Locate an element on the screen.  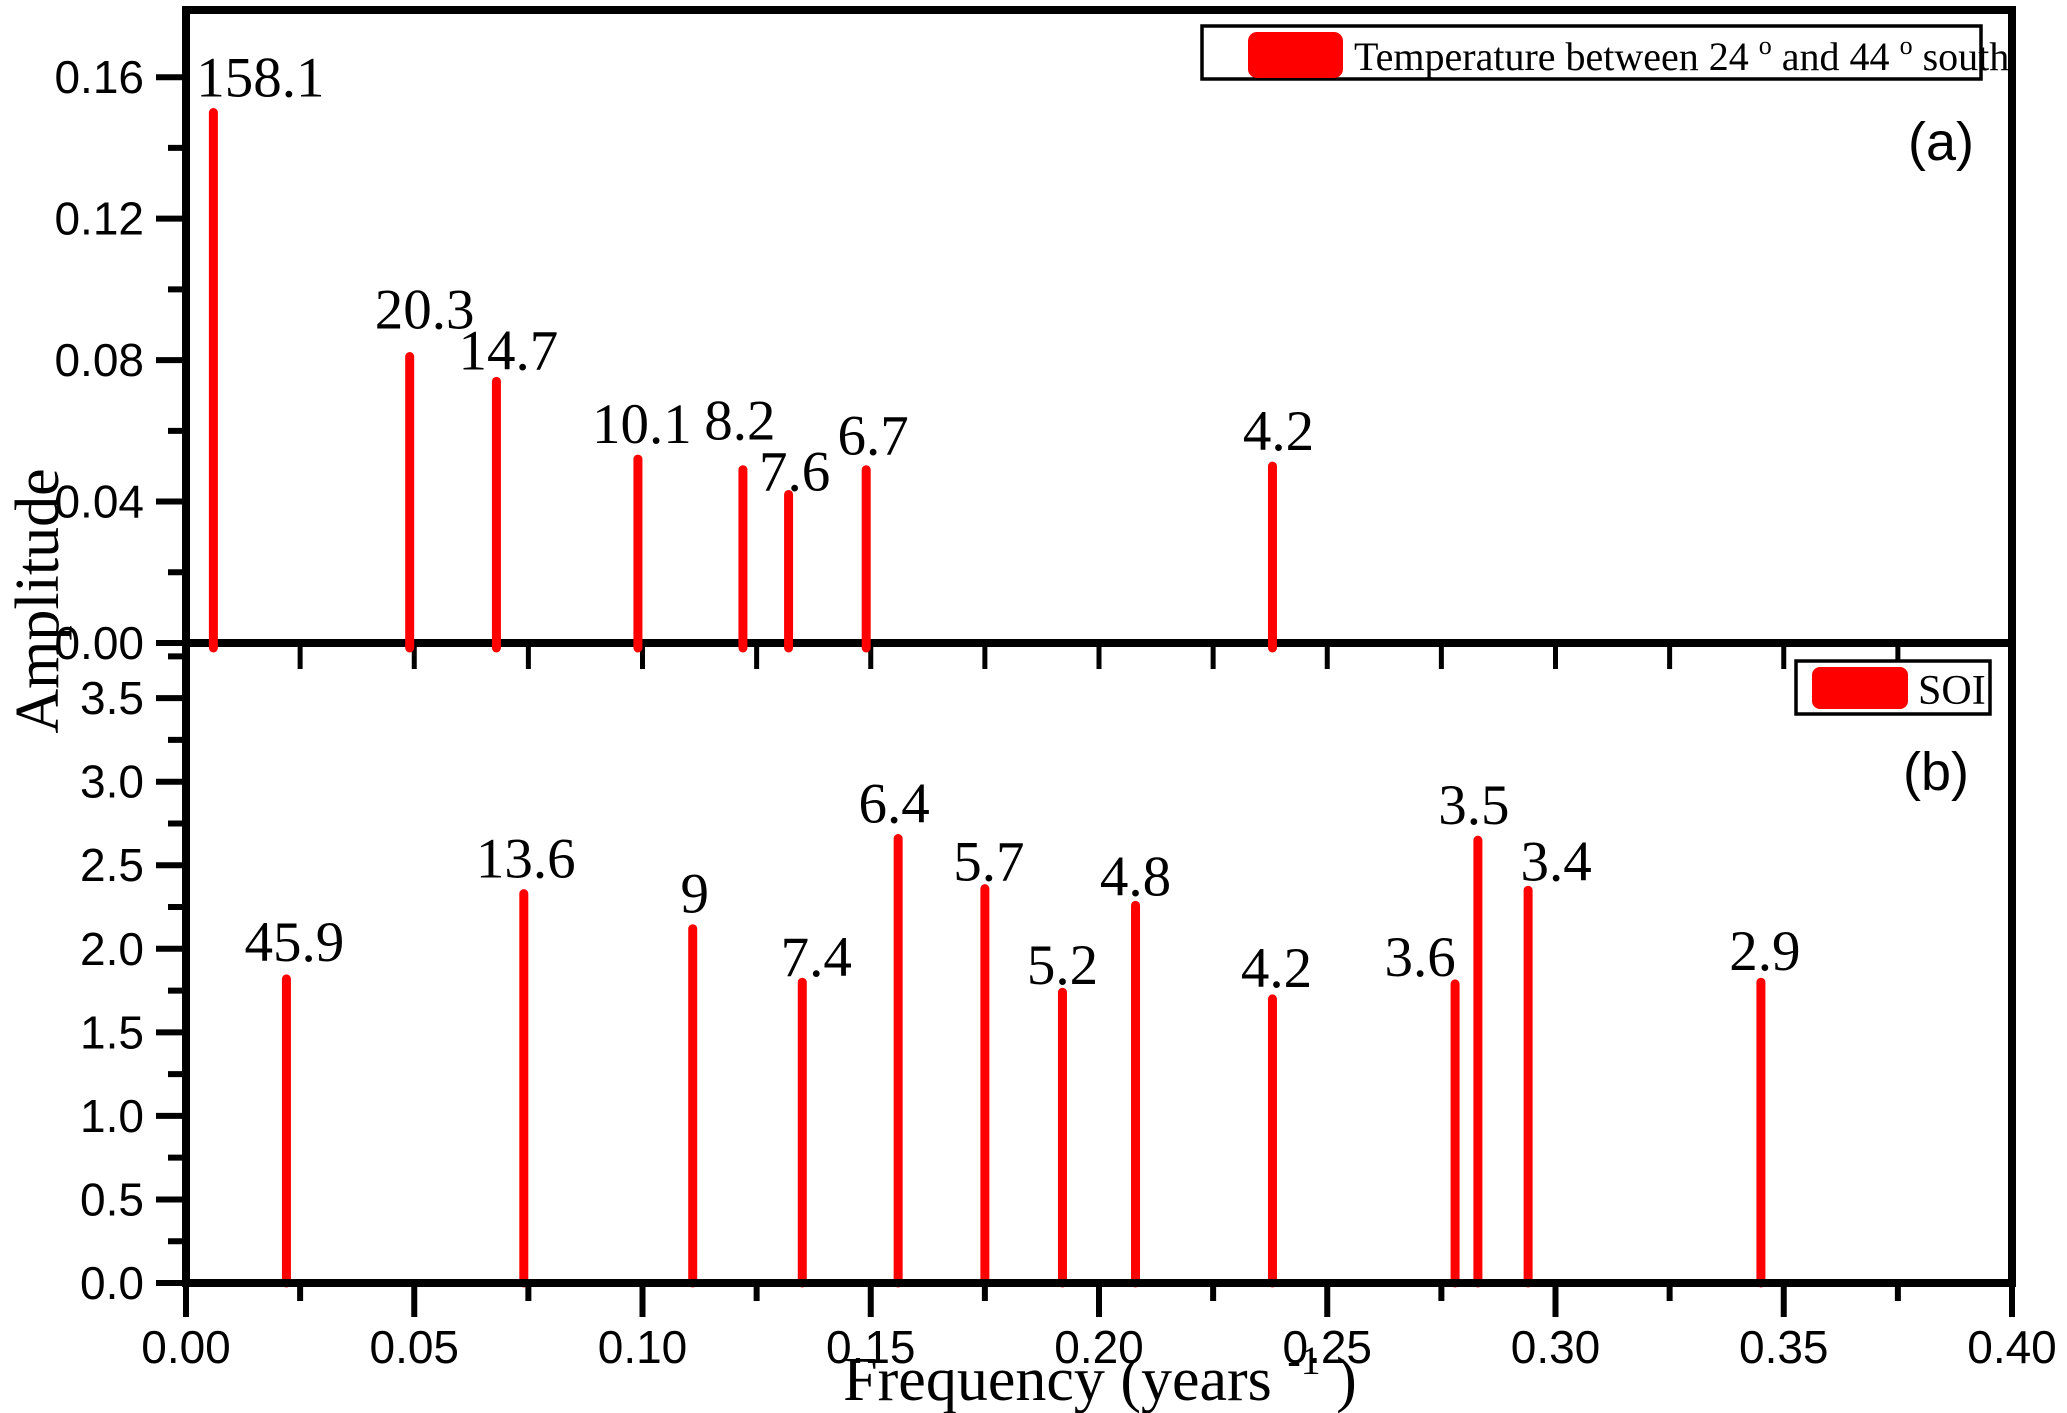
peak-label-b-45.9: 45.9 is located at coordinates (295, 942).